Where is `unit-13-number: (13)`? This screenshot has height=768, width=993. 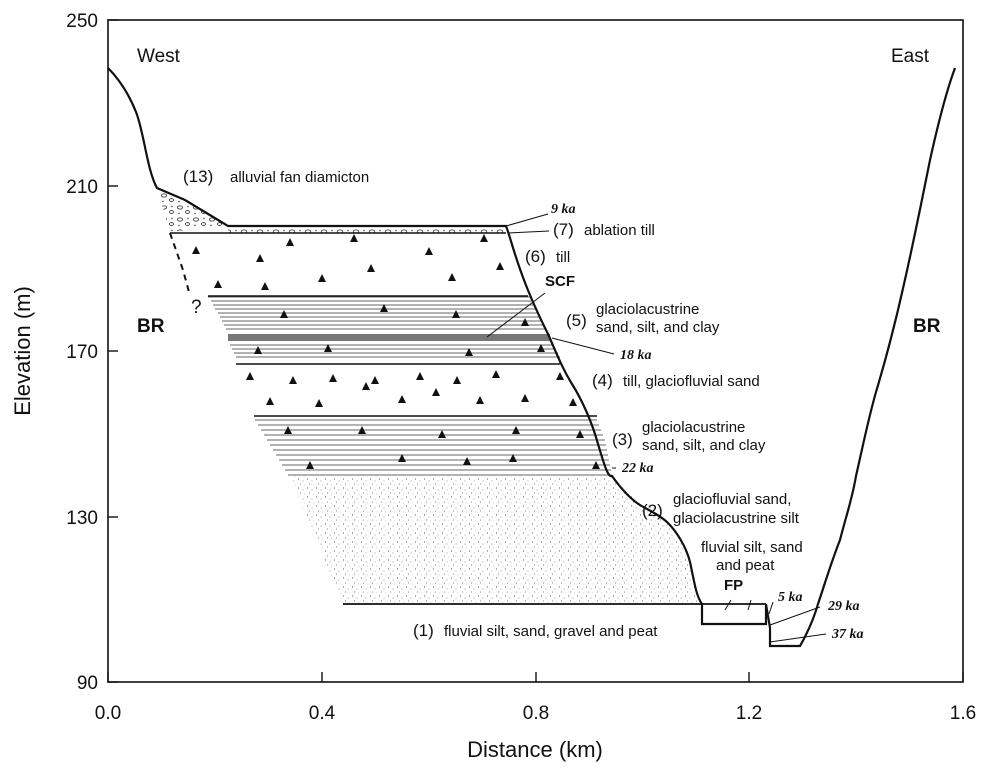 unit-13-number: (13) is located at coordinates (198, 176).